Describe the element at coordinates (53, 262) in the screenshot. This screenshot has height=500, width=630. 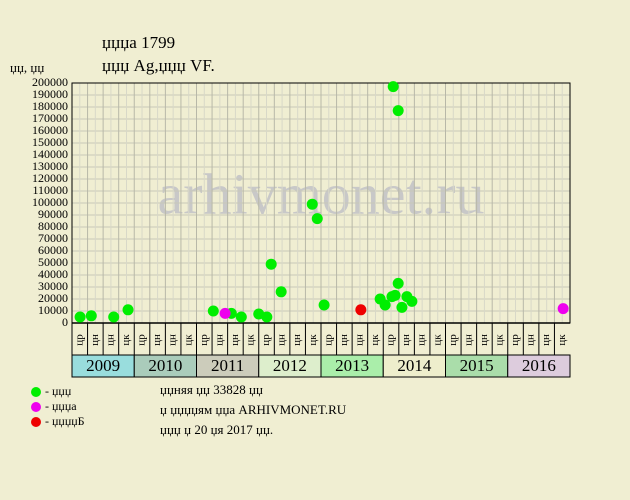
I see `y-tick-label: 50000` at that location.